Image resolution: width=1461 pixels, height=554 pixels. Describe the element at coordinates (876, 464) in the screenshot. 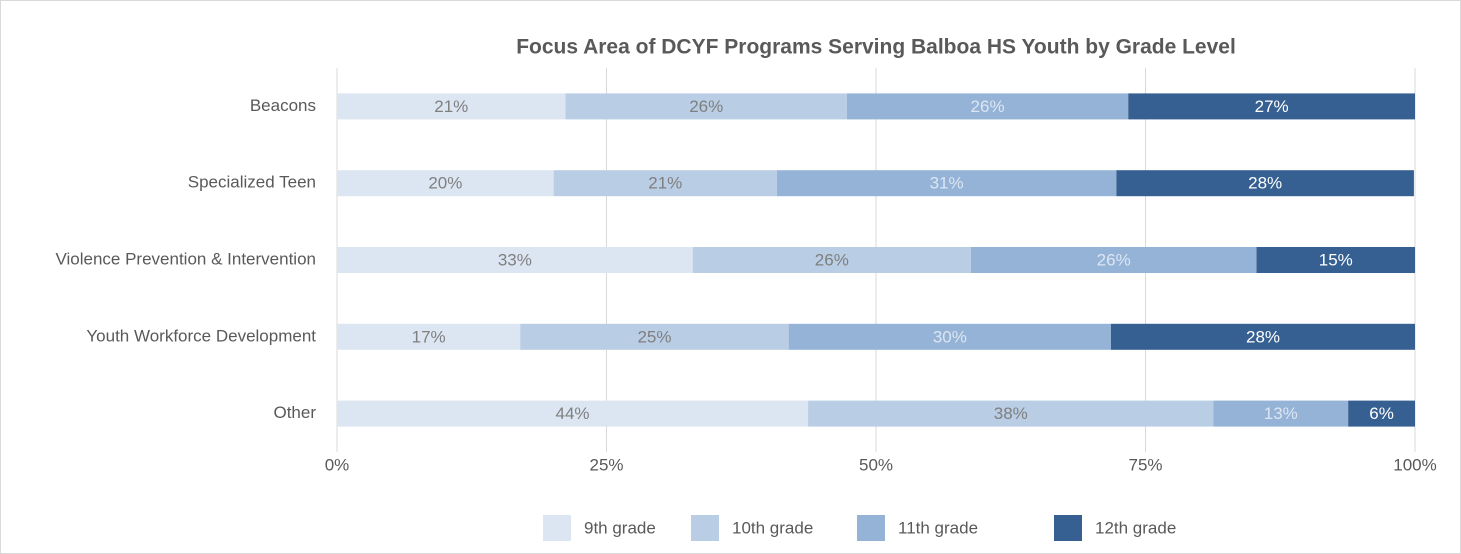

I see `x-tick-label: 50%` at that location.